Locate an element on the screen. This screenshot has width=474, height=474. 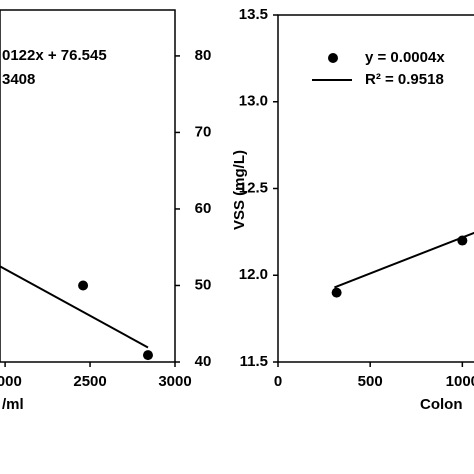
legend-label: y = 0.0004x is located at coordinates (405, 57).